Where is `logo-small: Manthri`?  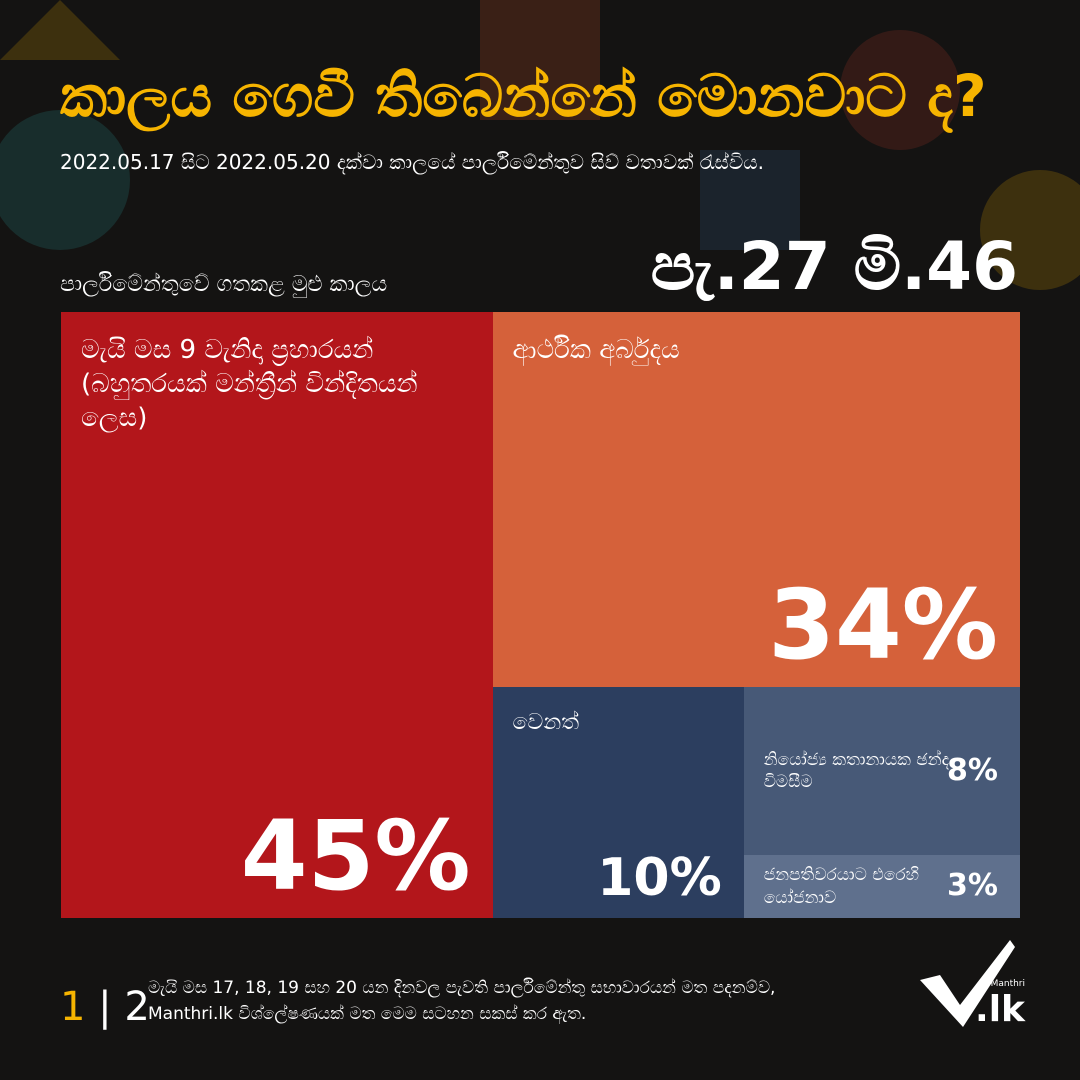 logo-small: Manthri is located at coordinates (1007, 984).